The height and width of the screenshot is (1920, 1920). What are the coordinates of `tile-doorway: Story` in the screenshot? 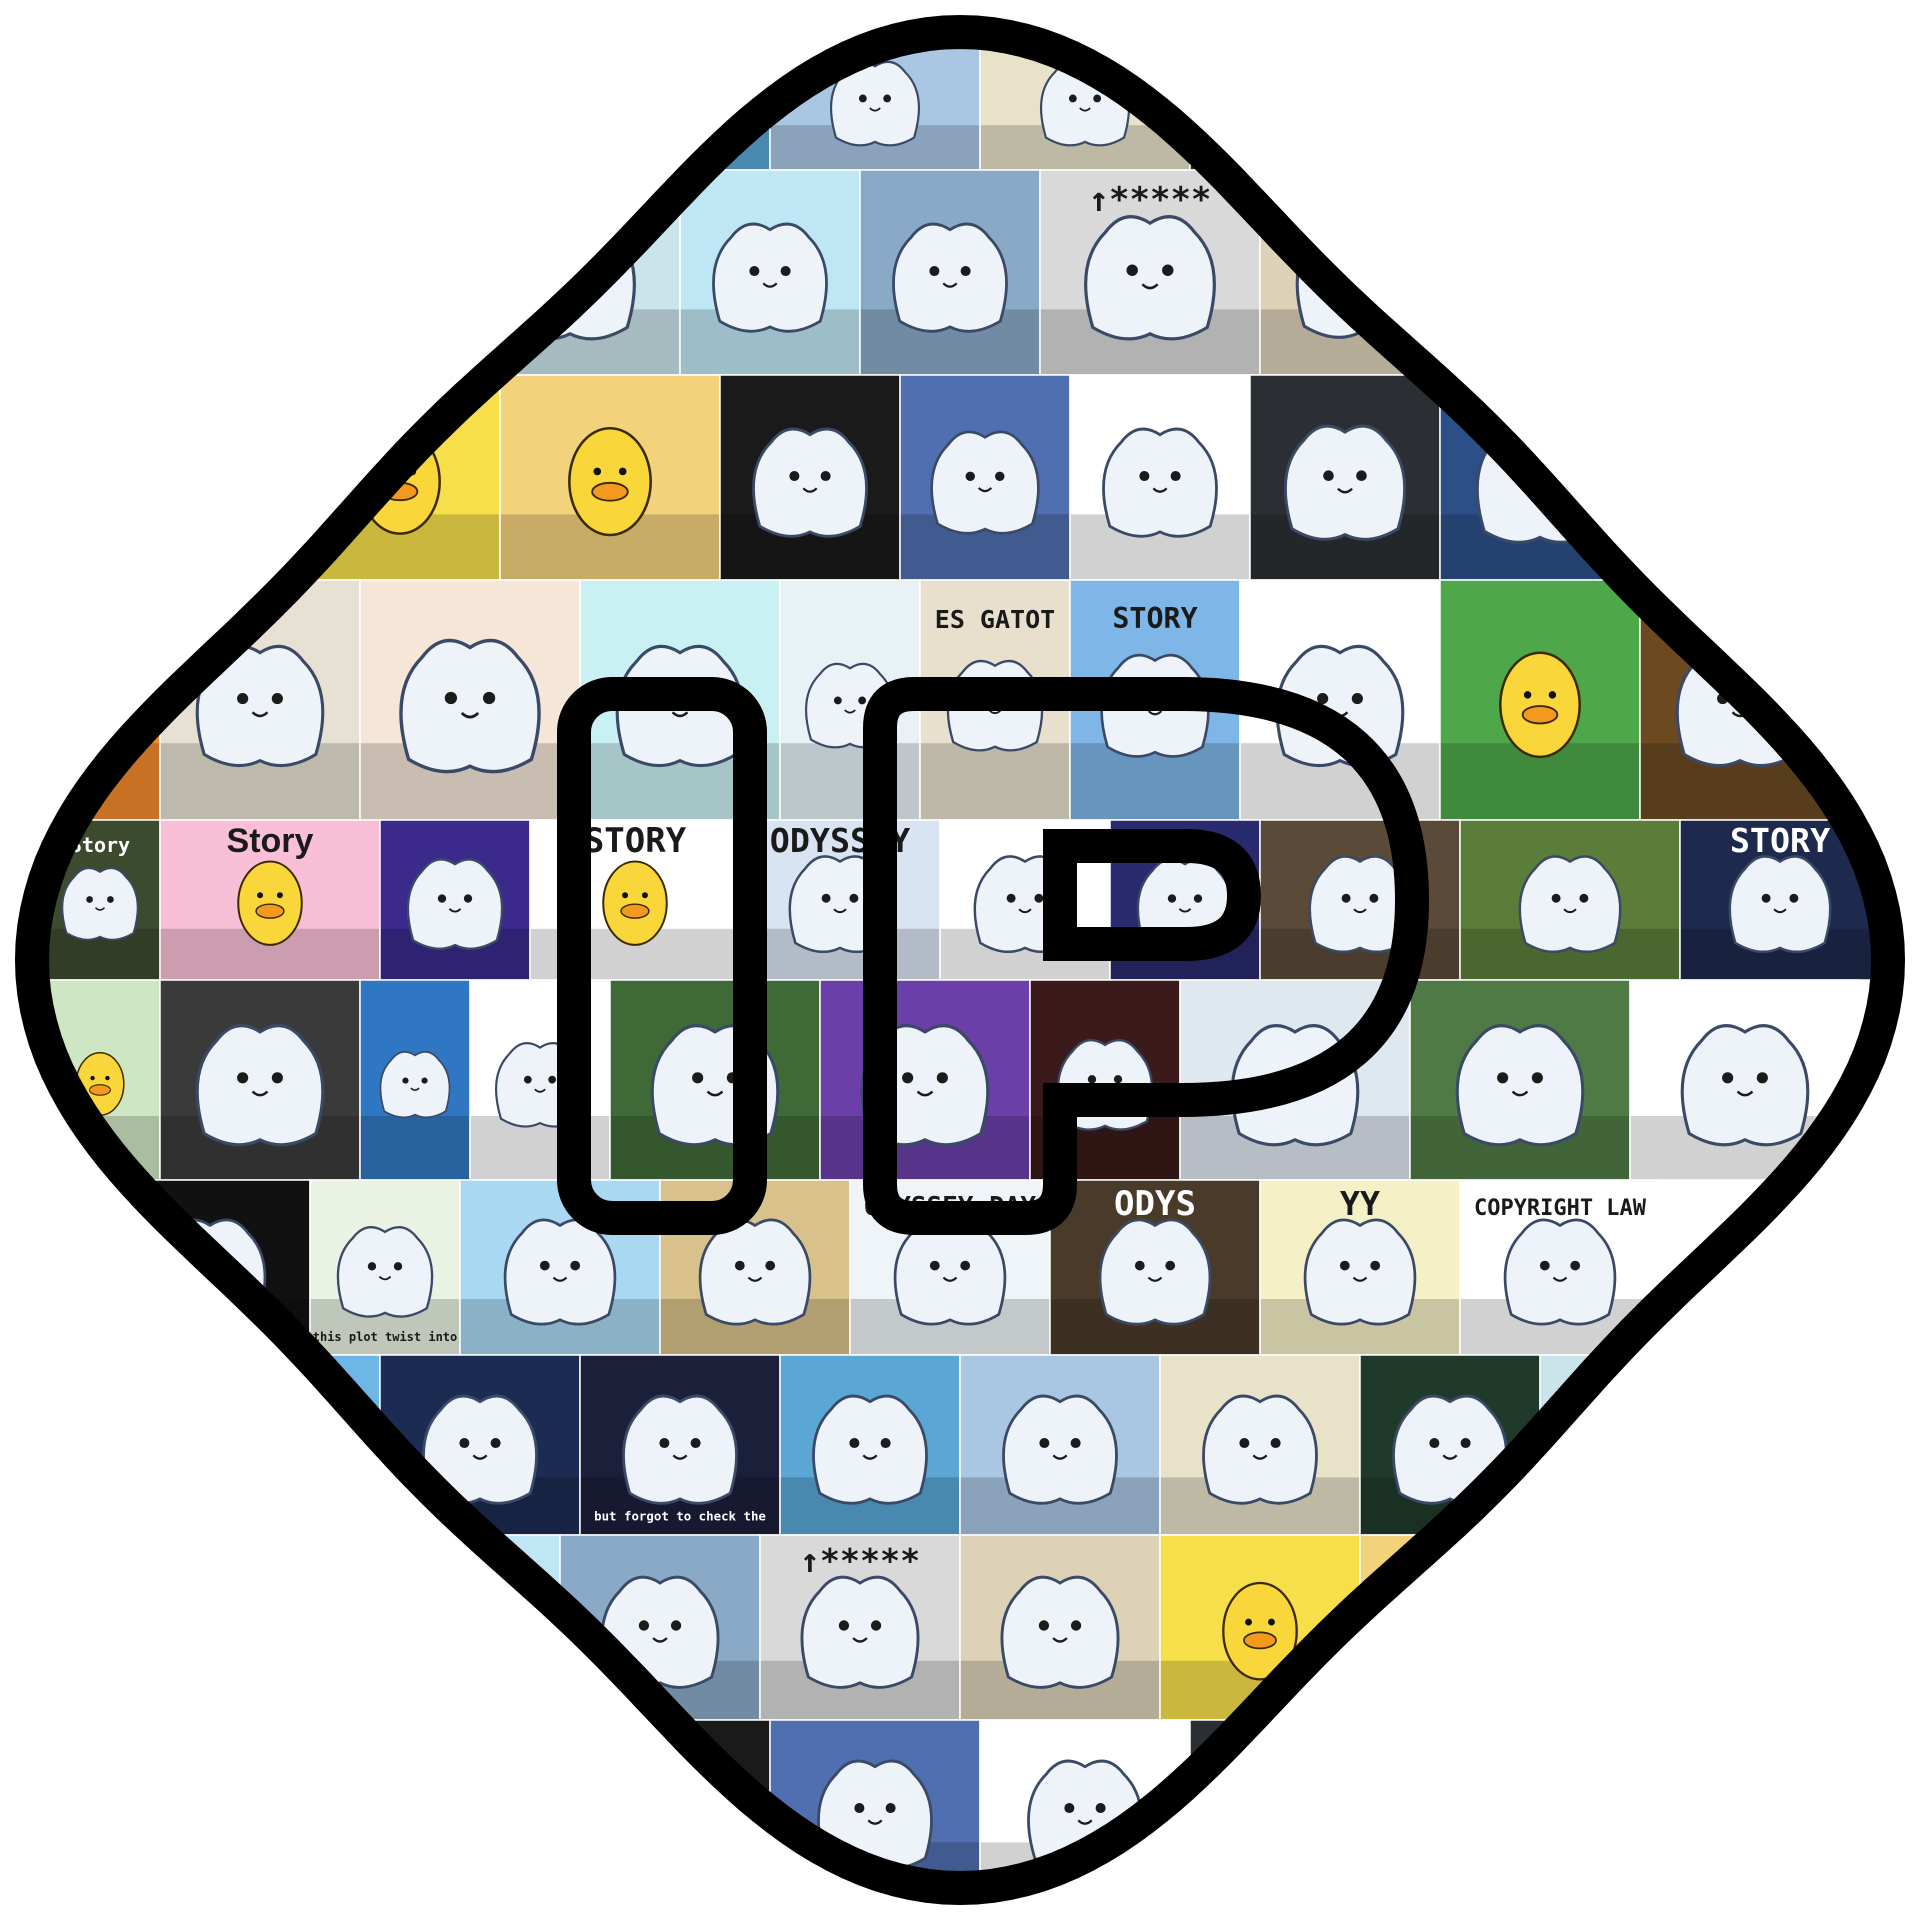 It's located at (100, 900).